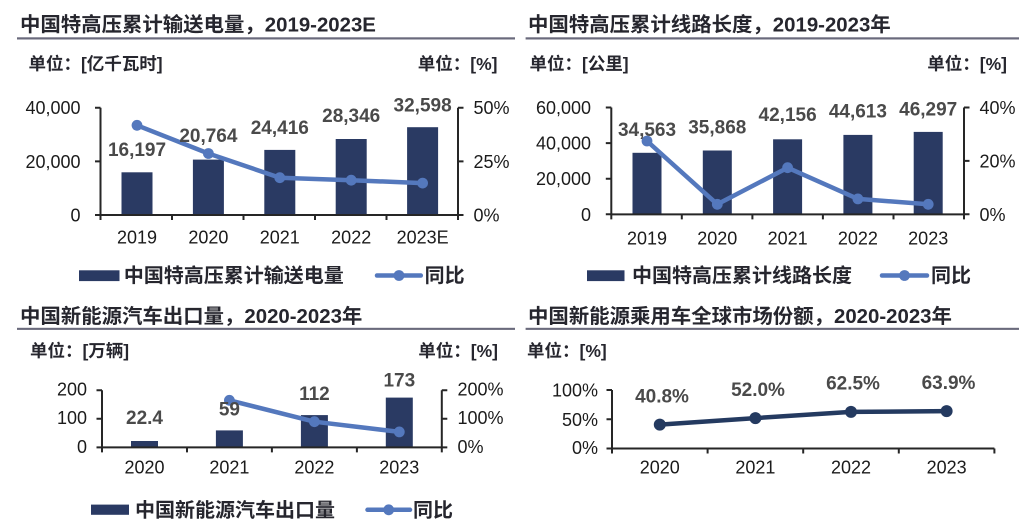 The width and height of the screenshot is (1024, 528). What do you see at coordinates (72, 390) in the screenshot?
I see `svg-text: 200` at bounding box center [72, 390].